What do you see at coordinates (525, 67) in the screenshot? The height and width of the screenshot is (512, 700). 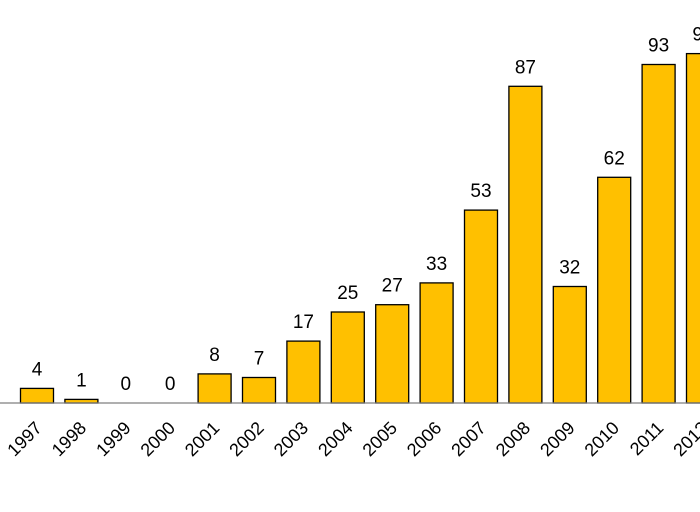 I see `data-label-2008: 87` at bounding box center [525, 67].